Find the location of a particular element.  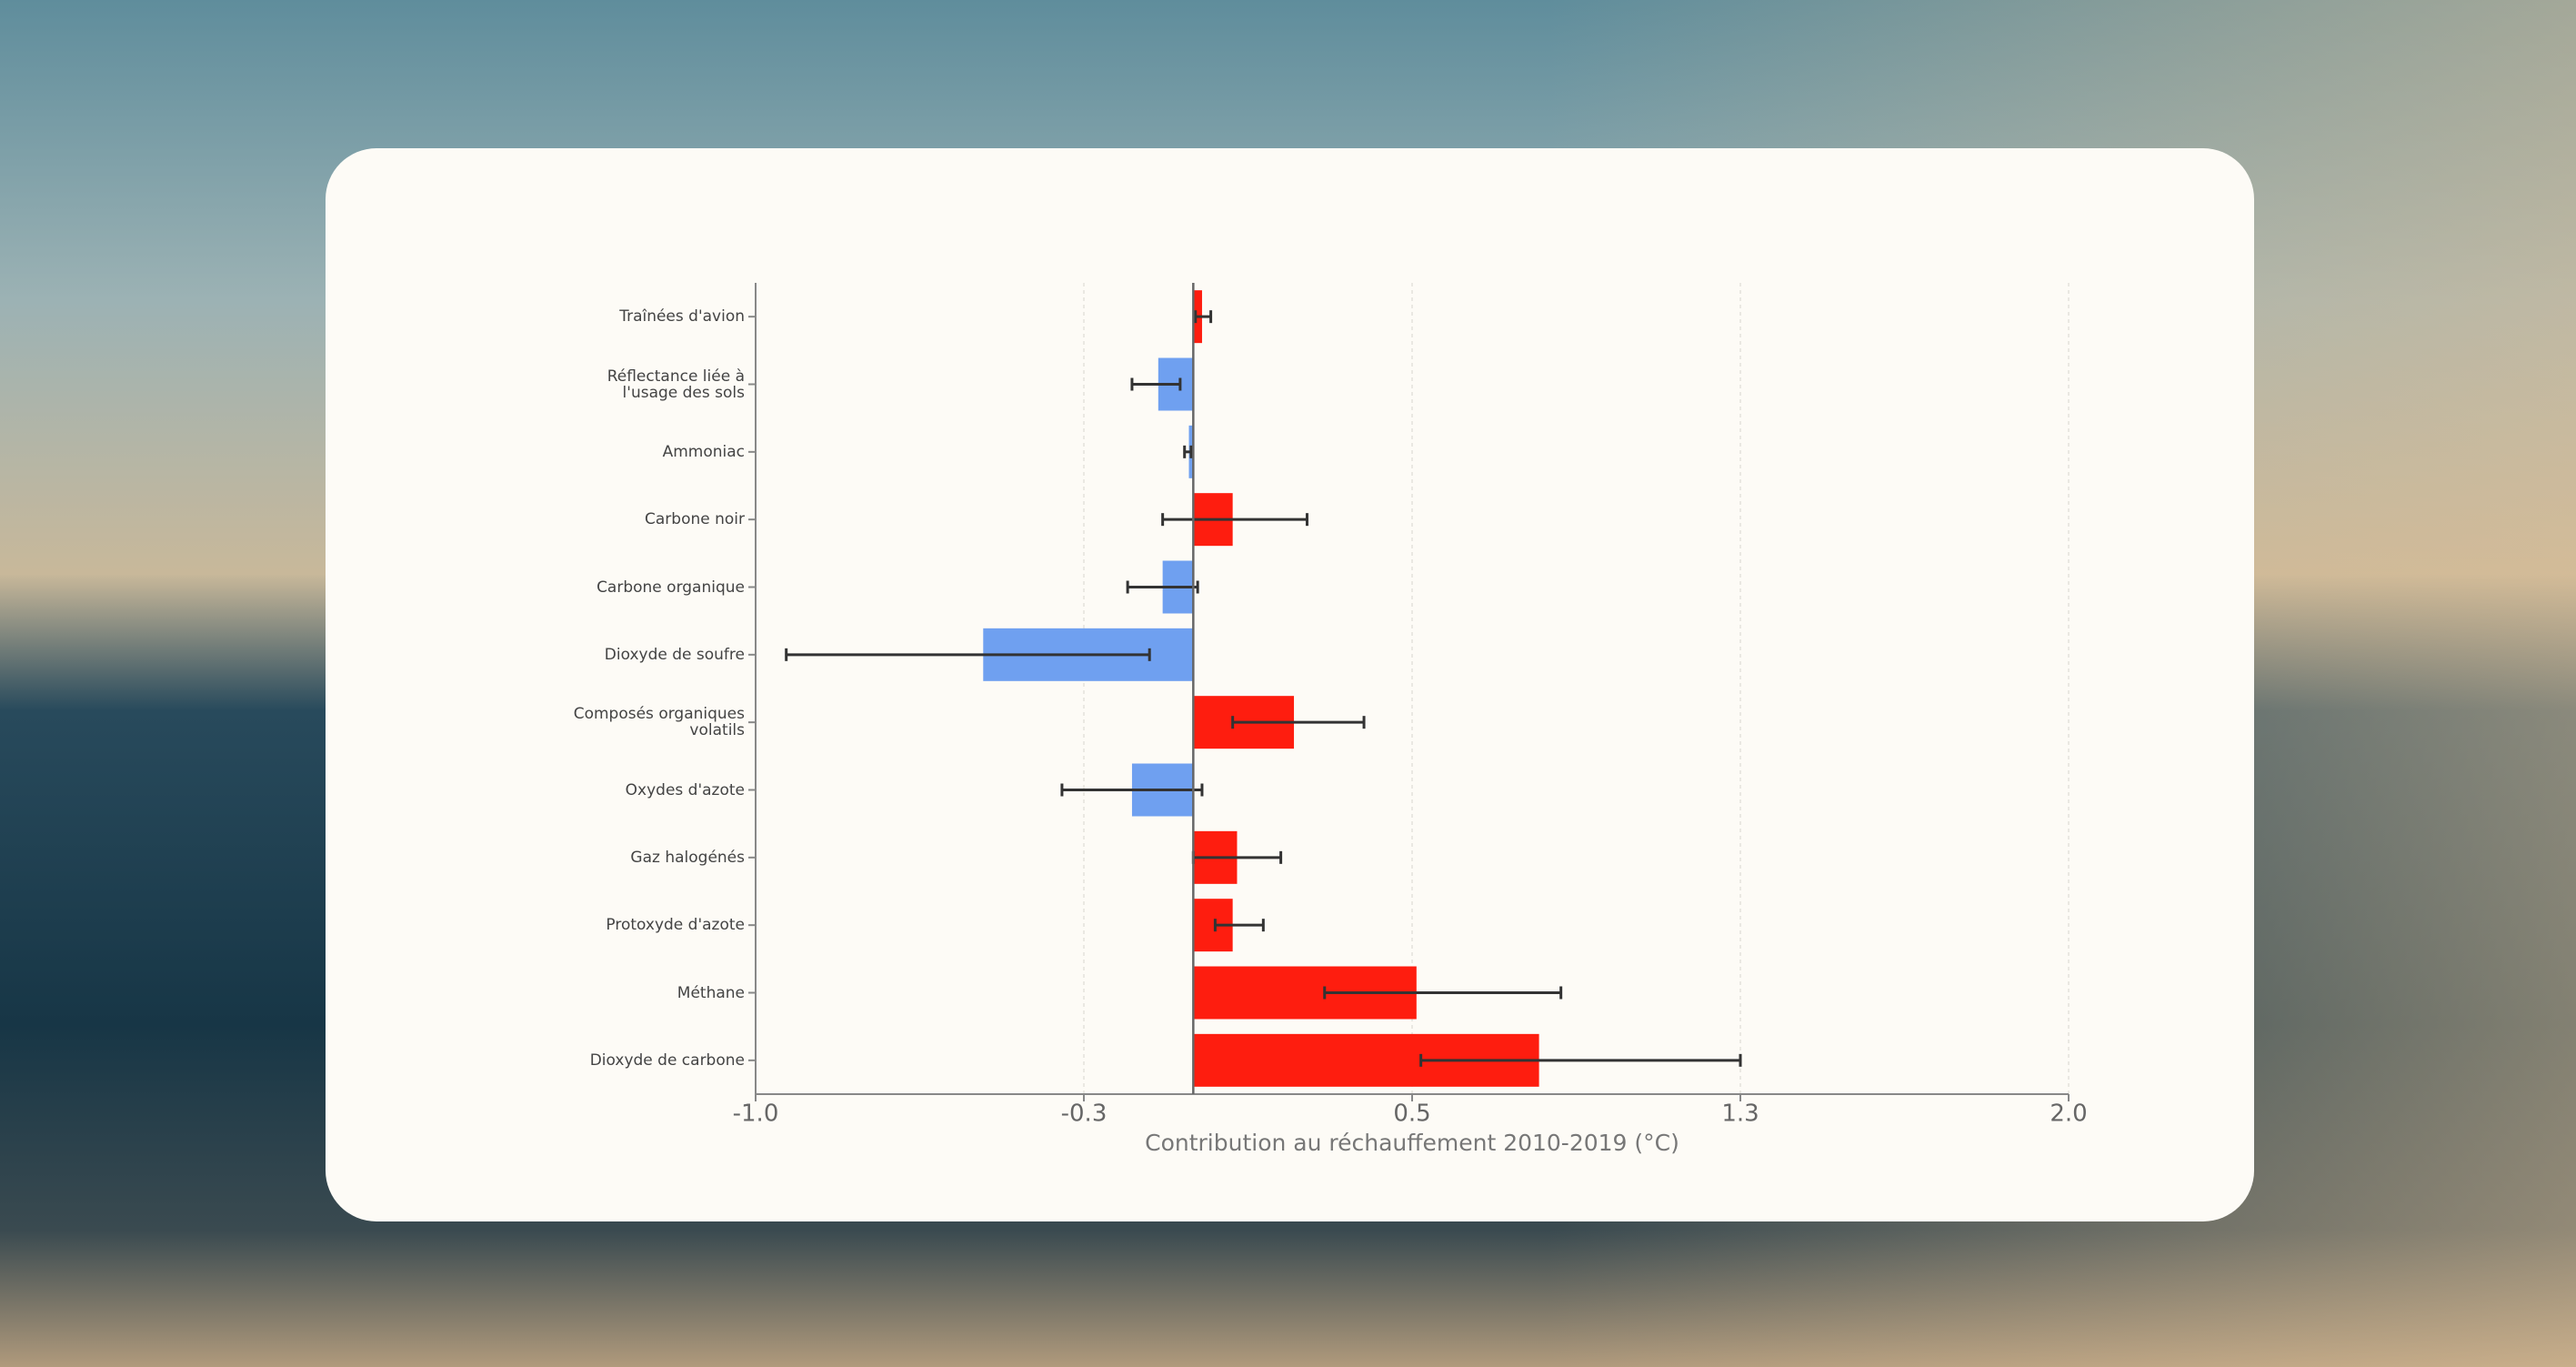

x-tick-label: -1.0 is located at coordinates (756, 1115).